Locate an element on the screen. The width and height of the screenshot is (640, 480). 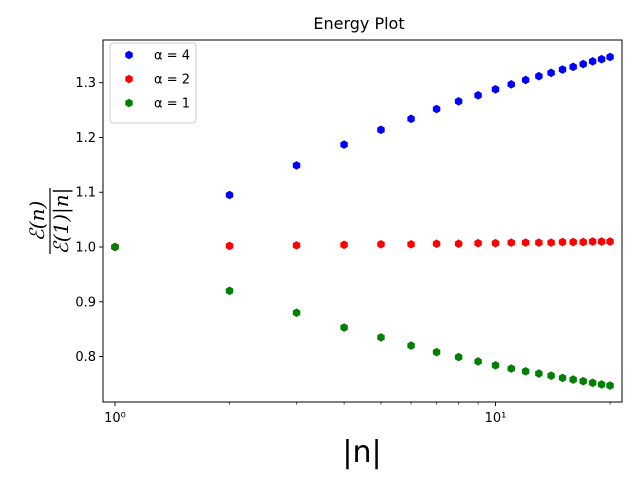
legend-label: α = 2 is located at coordinates (172, 80).